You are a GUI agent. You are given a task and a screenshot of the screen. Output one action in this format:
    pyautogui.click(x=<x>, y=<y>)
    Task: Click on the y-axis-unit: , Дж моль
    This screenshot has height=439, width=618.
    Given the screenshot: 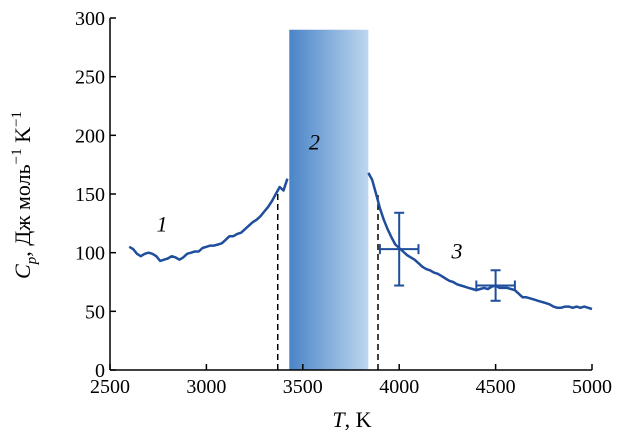 What is the action you would take?
    pyautogui.click(x=22, y=210)
    